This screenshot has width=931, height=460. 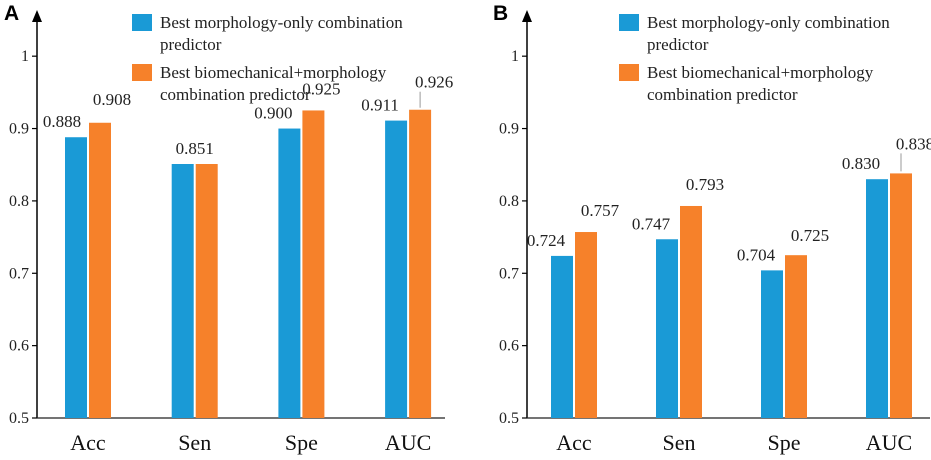 I want to click on data-label: 0.747, so click(x=651, y=223).